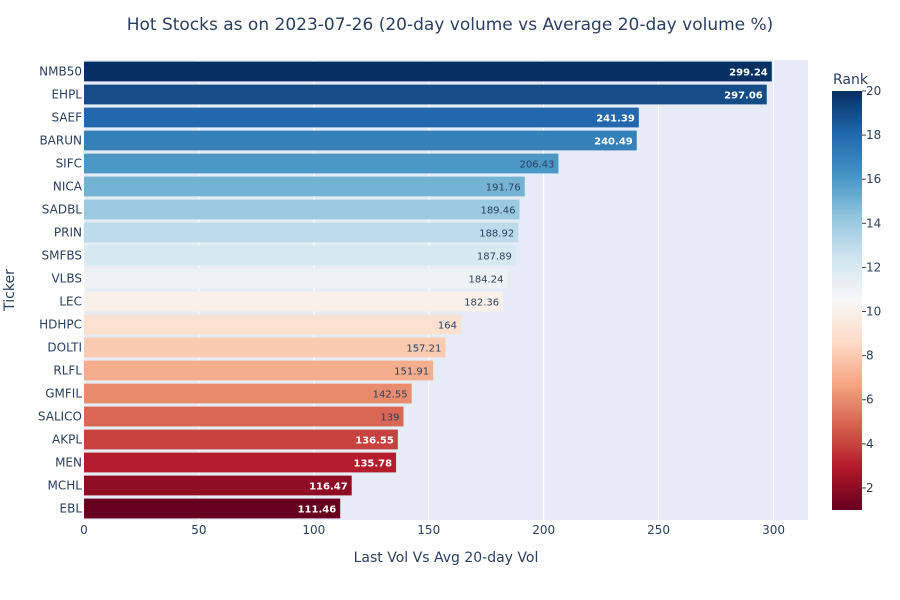  I want to click on y-tick-label: PRIN, so click(68, 233).